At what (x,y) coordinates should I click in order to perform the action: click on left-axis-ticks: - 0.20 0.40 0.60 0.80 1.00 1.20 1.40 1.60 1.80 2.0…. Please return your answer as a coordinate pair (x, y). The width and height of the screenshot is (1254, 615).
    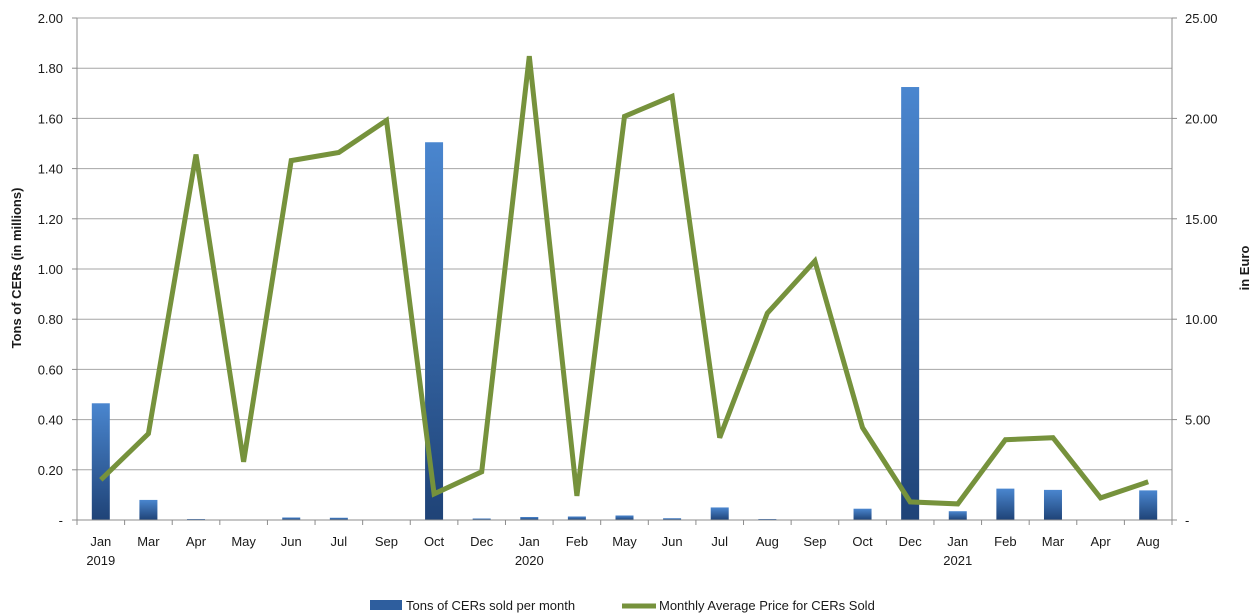
    Looking at the image, I should click on (50, 269).